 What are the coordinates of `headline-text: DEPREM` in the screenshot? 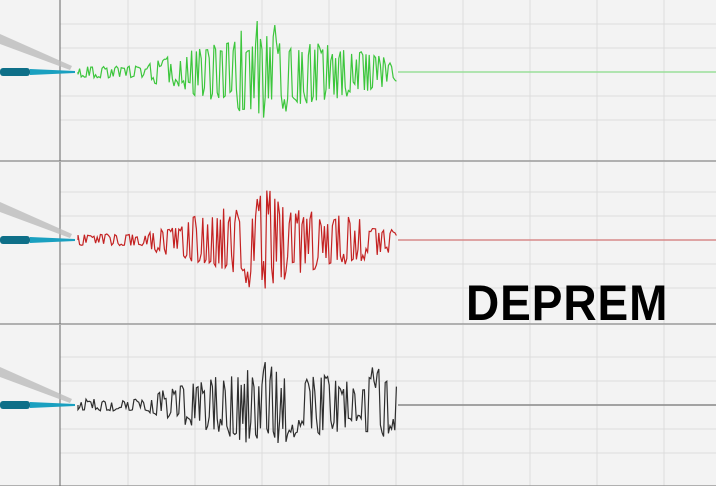 It's located at (567, 303).